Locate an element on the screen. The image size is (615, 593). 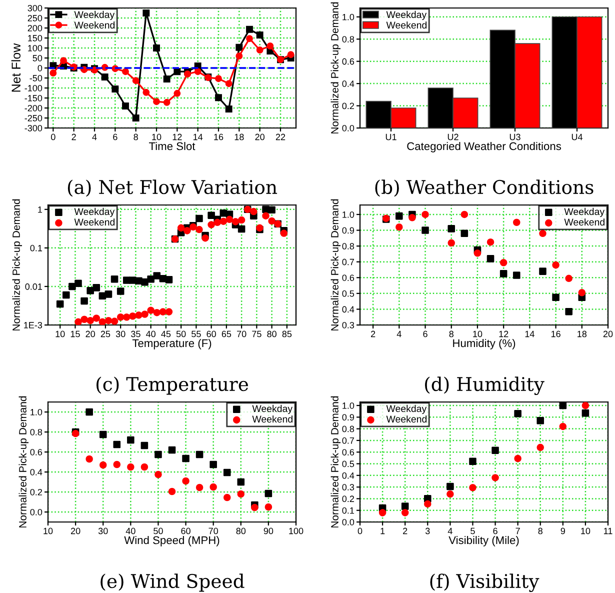
x-tick-label: 12 is located at coordinates (503, 334).